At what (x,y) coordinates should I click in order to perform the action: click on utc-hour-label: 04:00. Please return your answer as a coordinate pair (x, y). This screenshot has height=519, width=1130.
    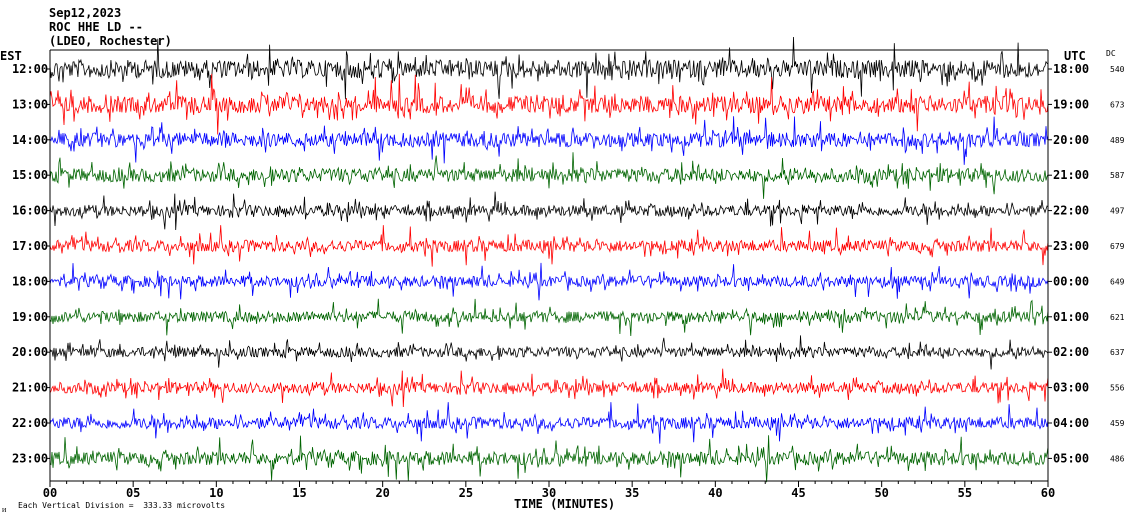
    Looking at the image, I should click on (1071, 423).